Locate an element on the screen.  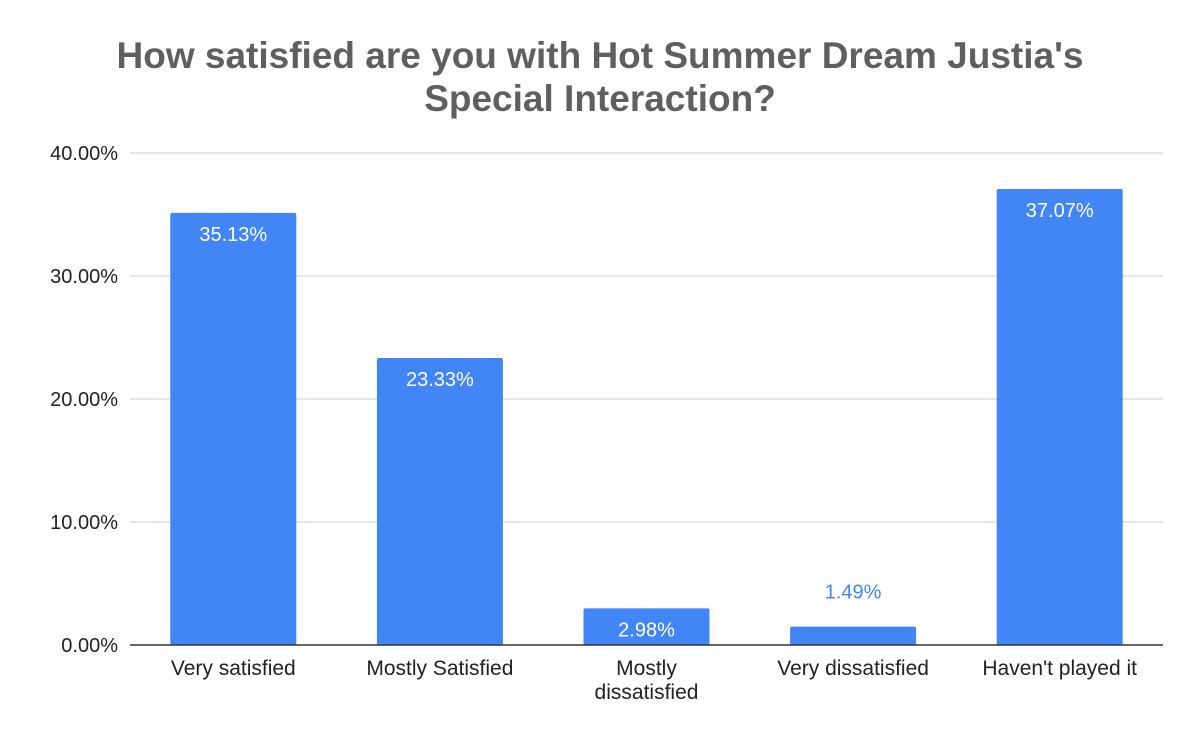
y-tick-label: 0.00% is located at coordinates (89, 646).